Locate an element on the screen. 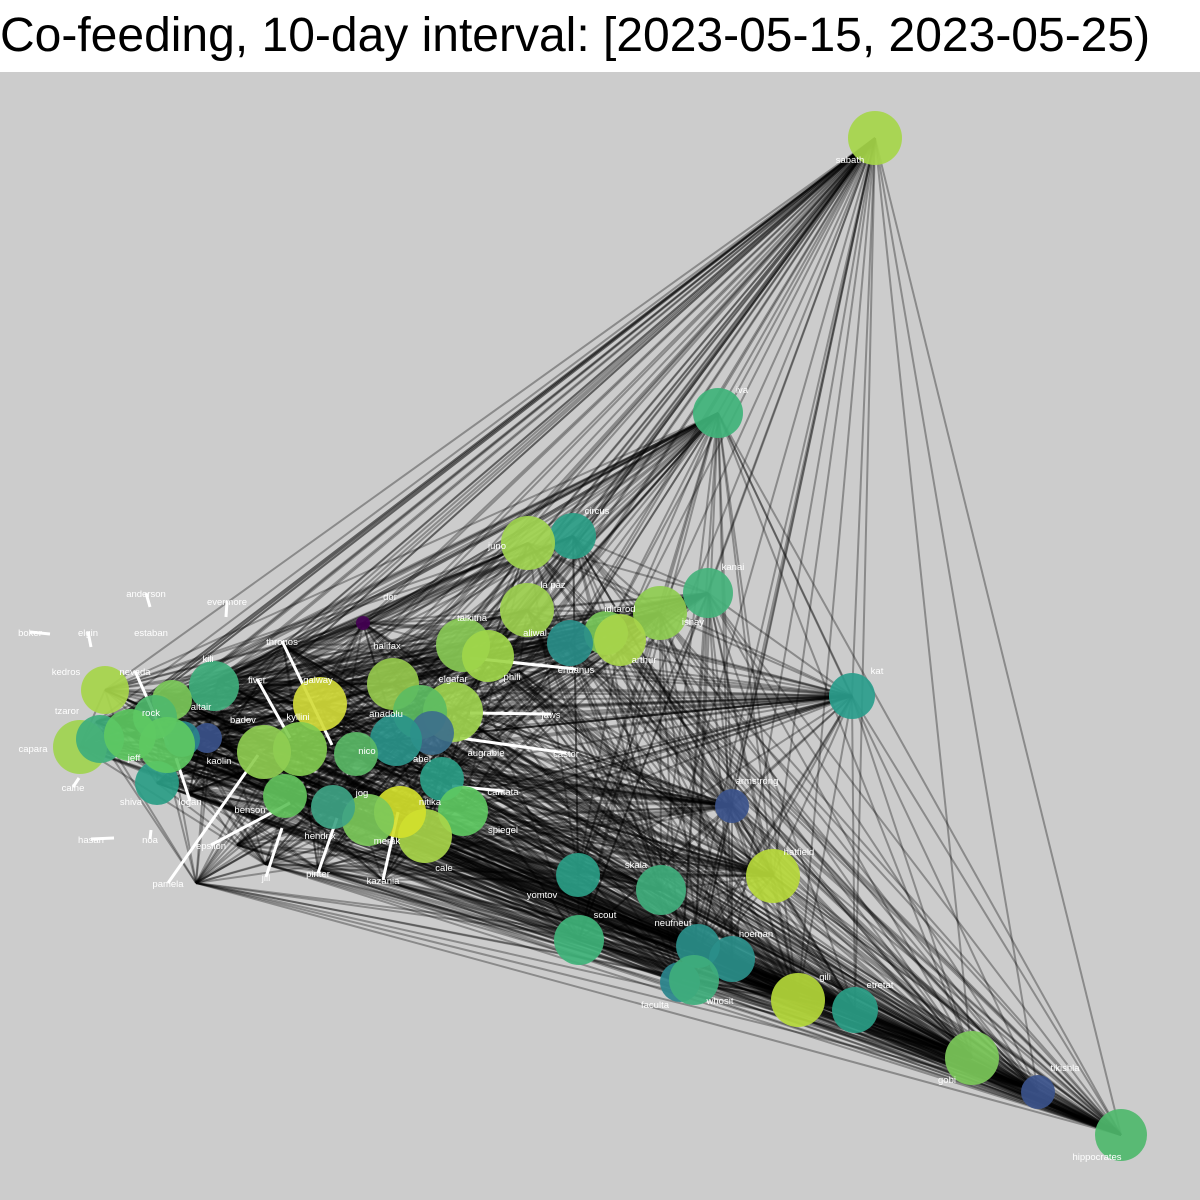 The image size is (1200, 1200). node-label-gobi: gobi is located at coordinates (947, 1080).